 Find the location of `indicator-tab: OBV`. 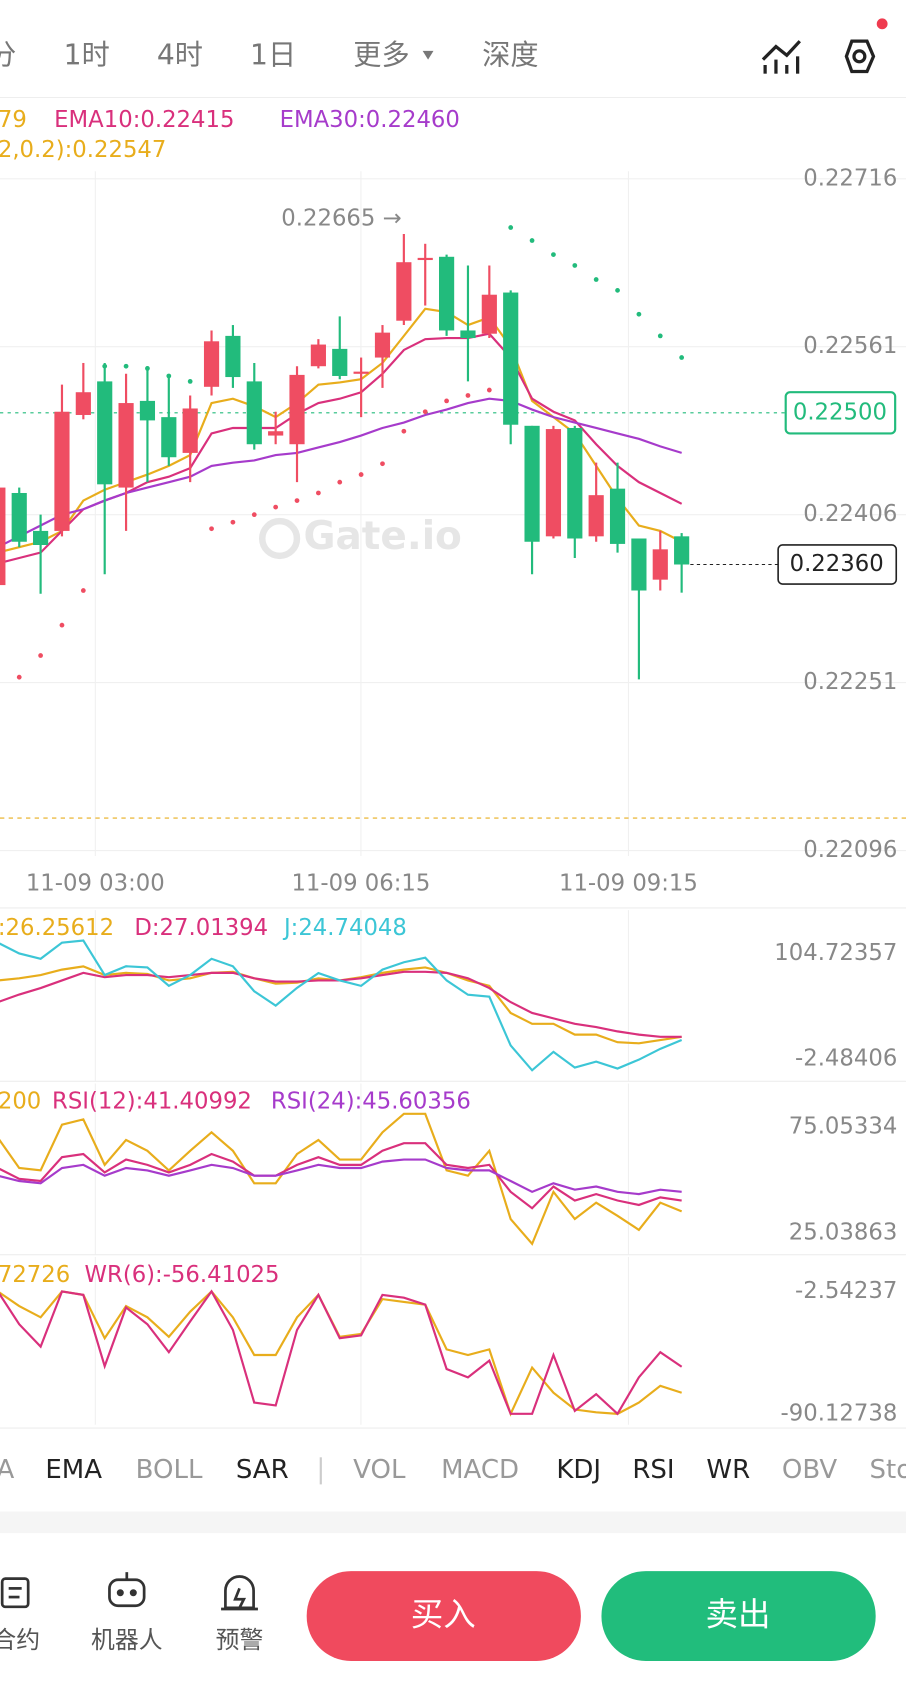

indicator-tab: OBV is located at coordinates (810, 1470).